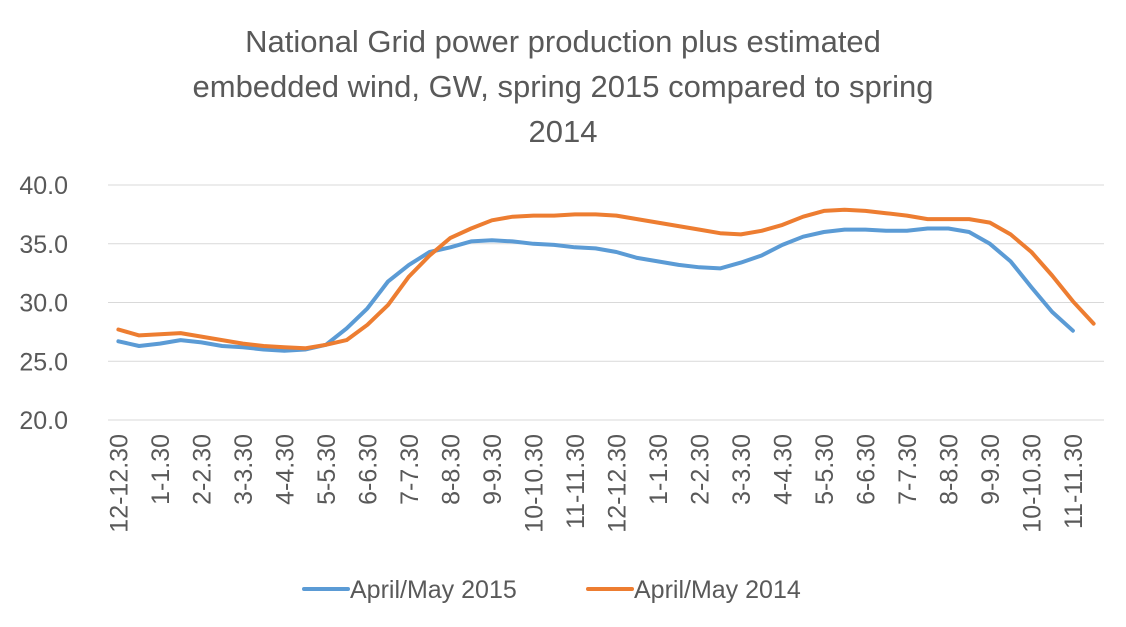 This screenshot has height=627, width=1126. What do you see at coordinates (43, 186) in the screenshot?
I see `y-tick-label: 40.0` at bounding box center [43, 186].